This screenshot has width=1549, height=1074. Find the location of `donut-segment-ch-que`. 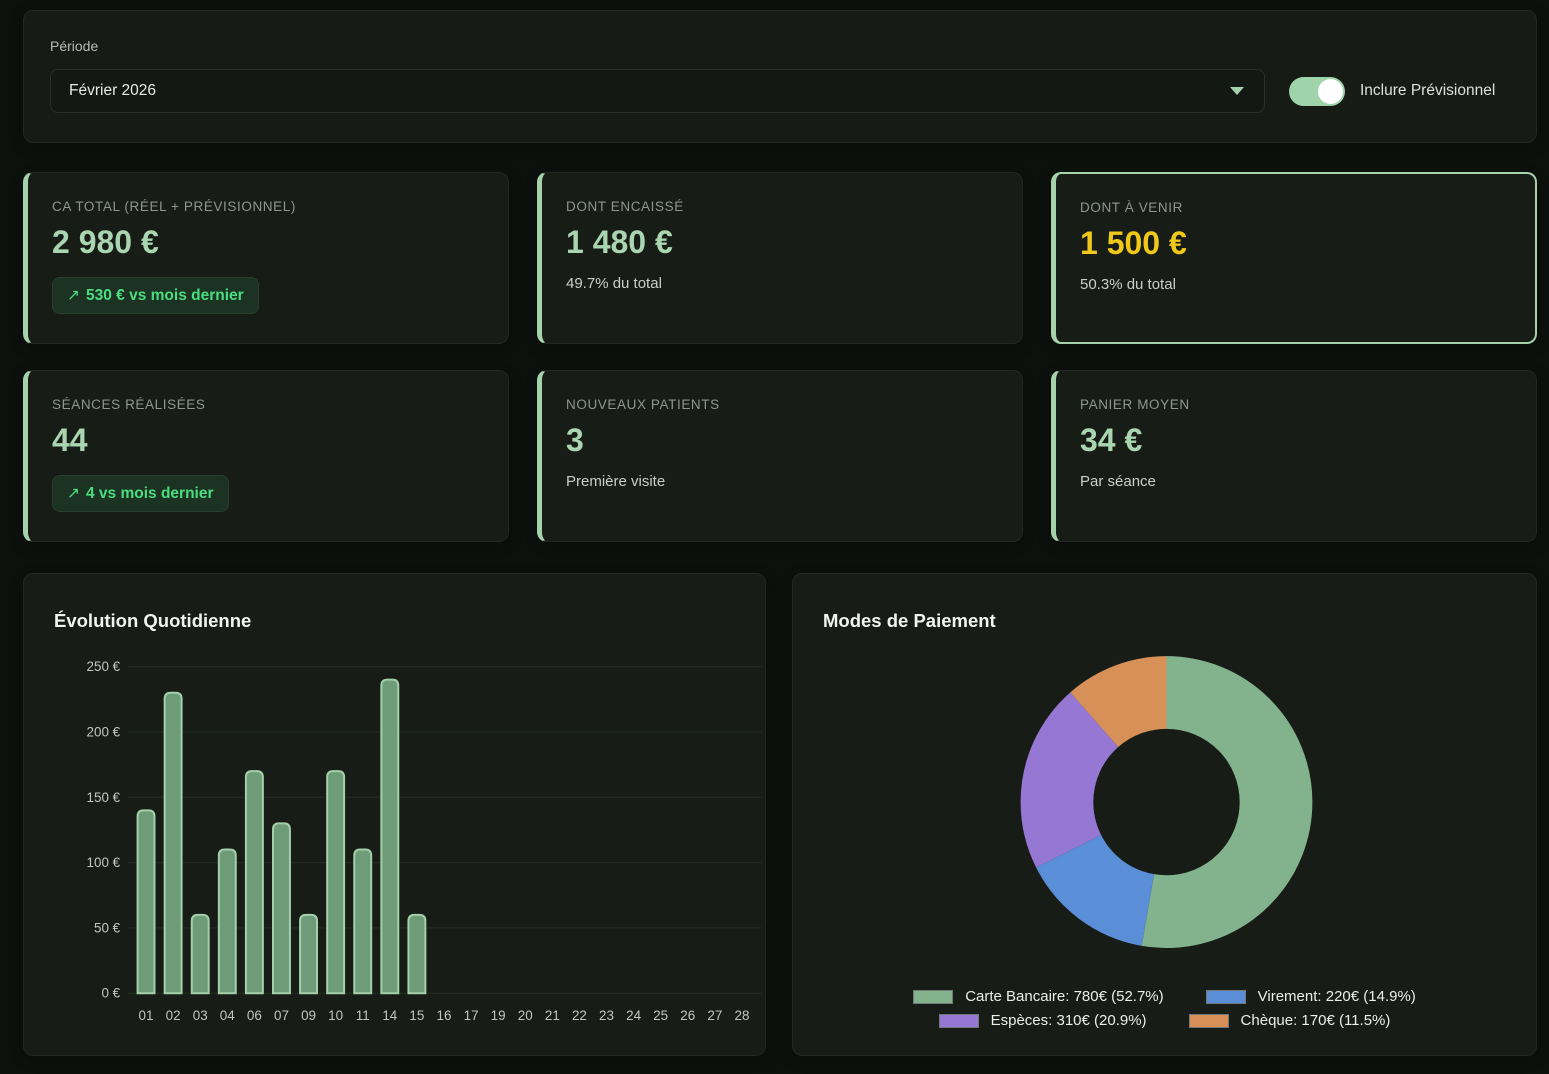

donut-segment-ch-que is located at coordinates (1166, 802).